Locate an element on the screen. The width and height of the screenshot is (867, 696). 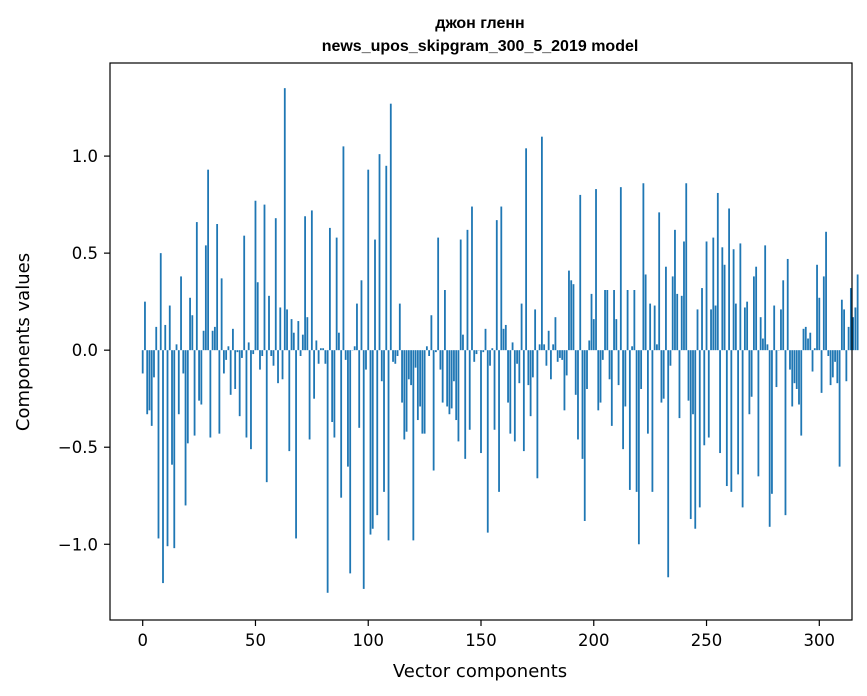
x-tick-label: 100 is located at coordinates (368, 640).